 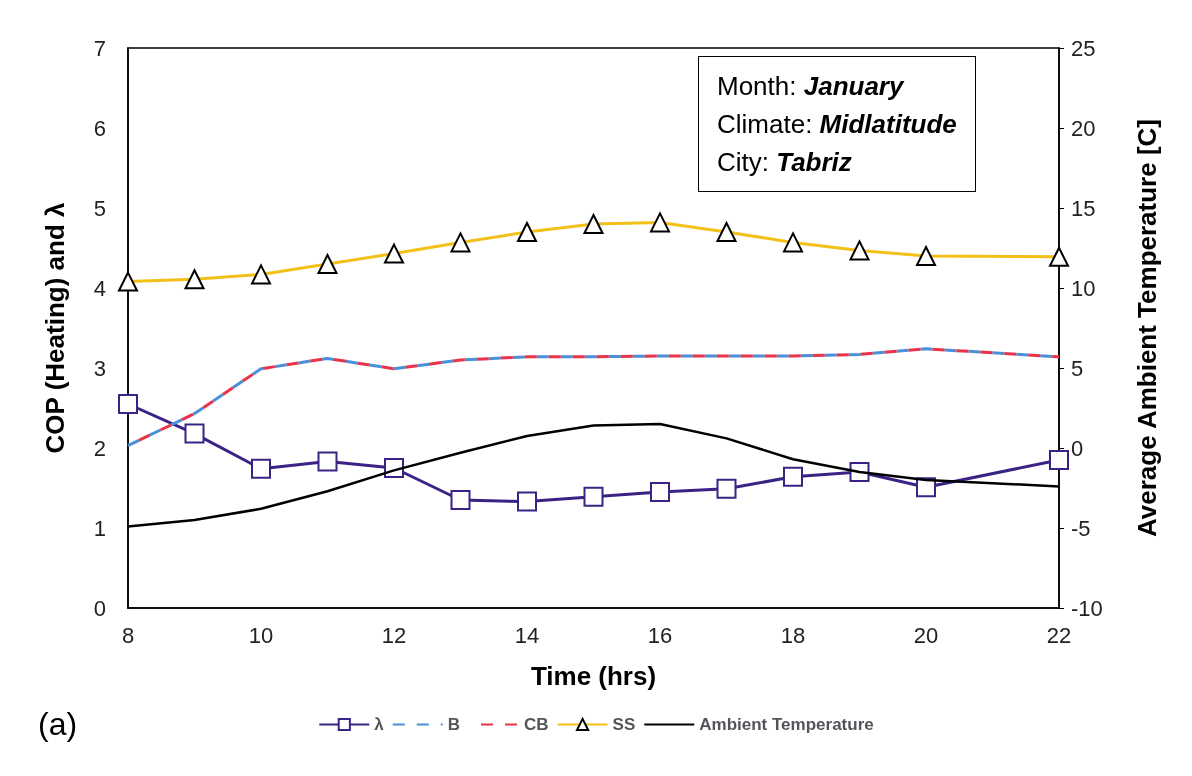 What do you see at coordinates (1083, 128) in the screenshot?
I see `y2-tick-label: 20` at bounding box center [1083, 128].